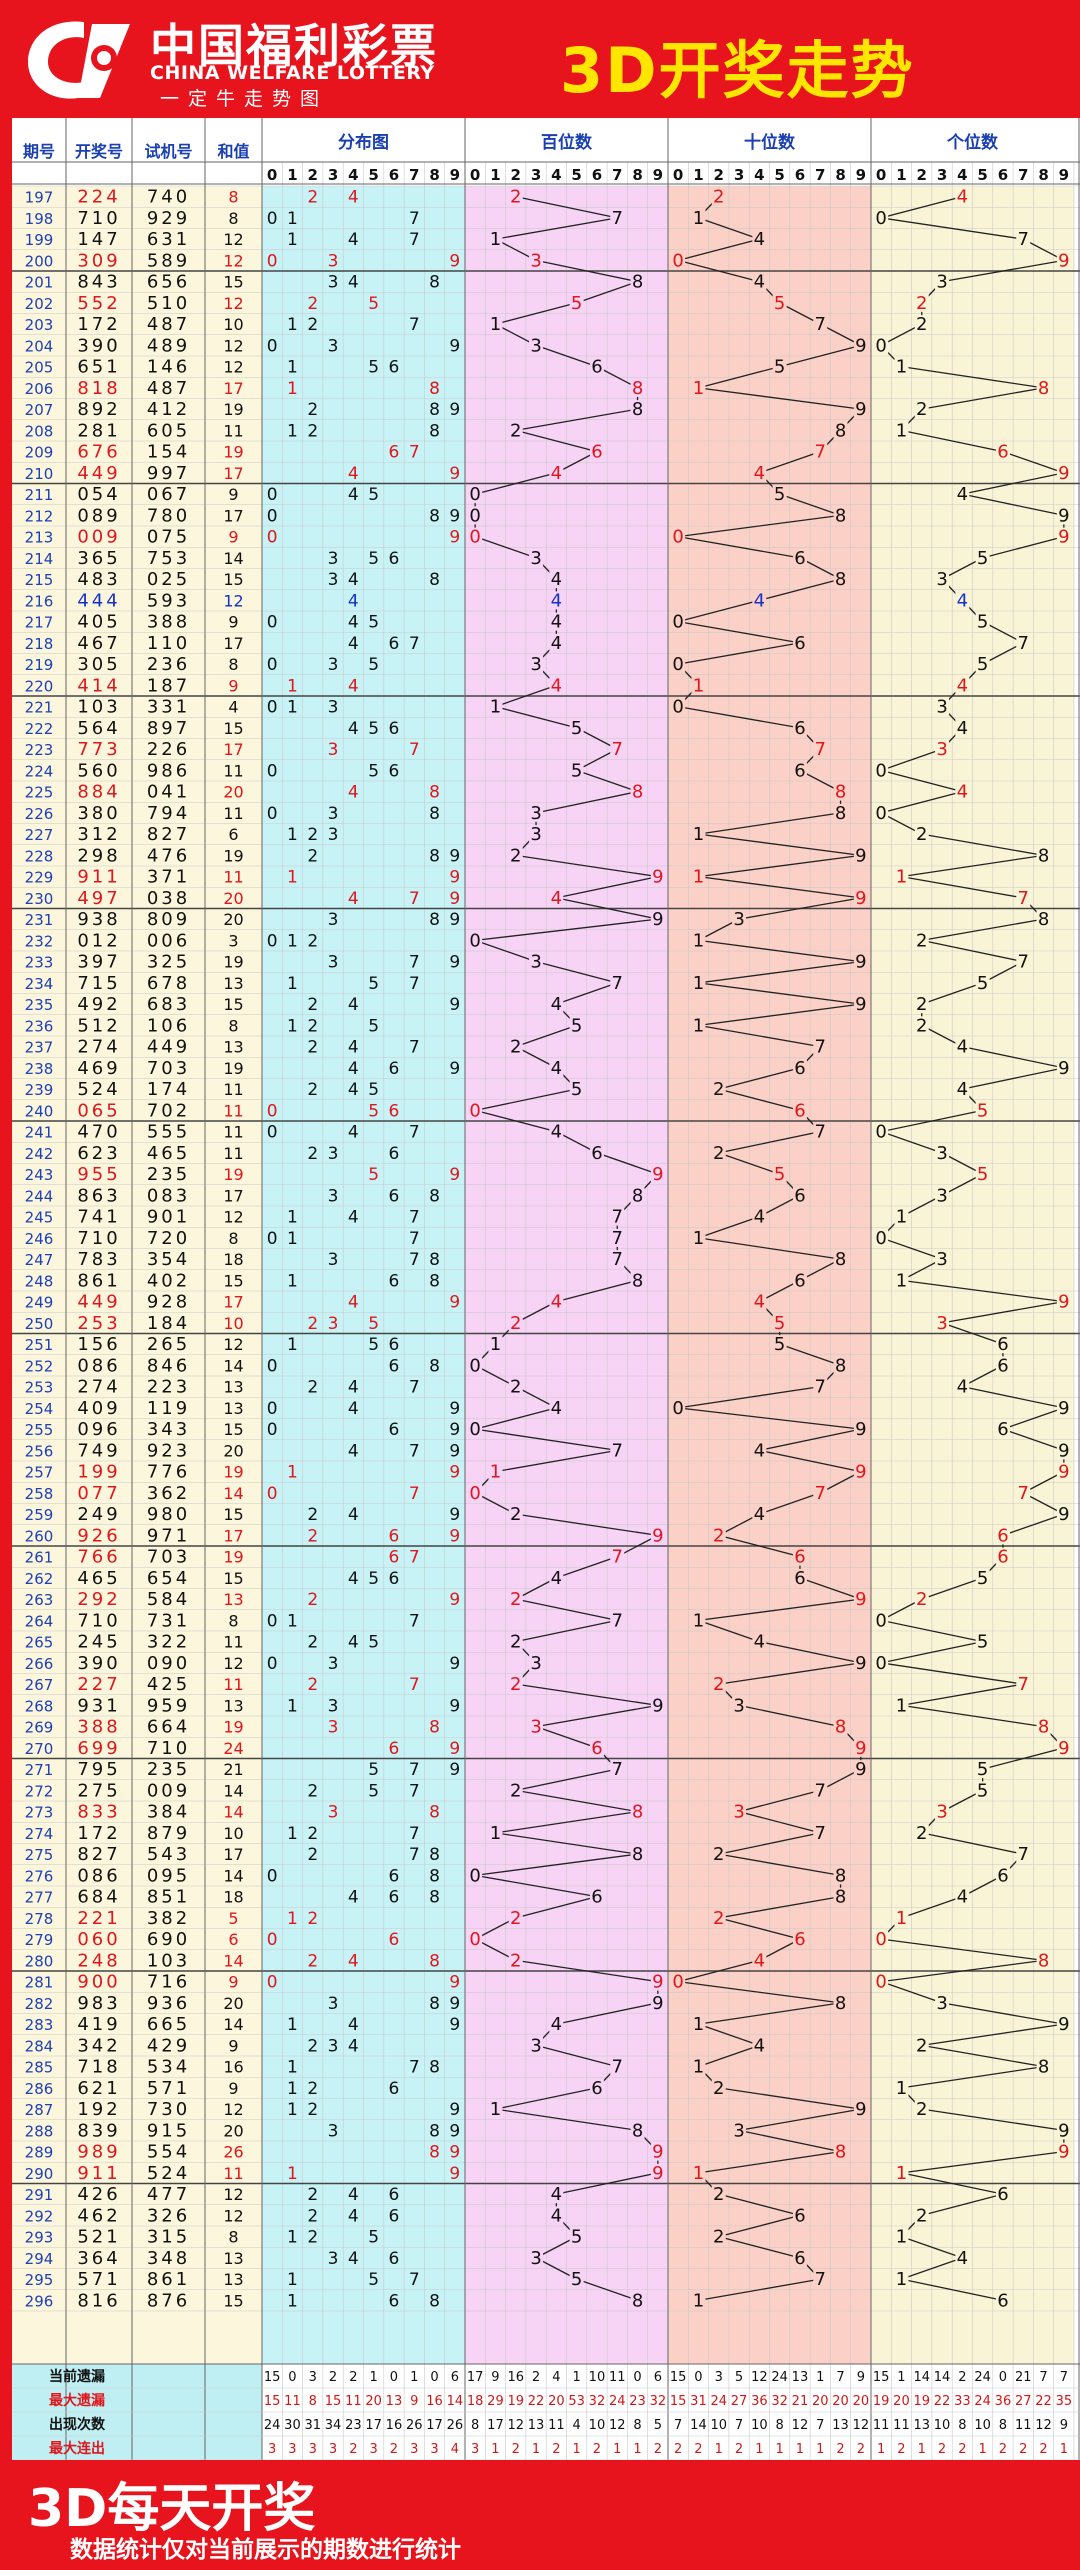 The width and height of the screenshot is (1080, 2570). Describe the element at coordinates (535, 2258) in the screenshot. I see `hundreds-point: 3` at that location.